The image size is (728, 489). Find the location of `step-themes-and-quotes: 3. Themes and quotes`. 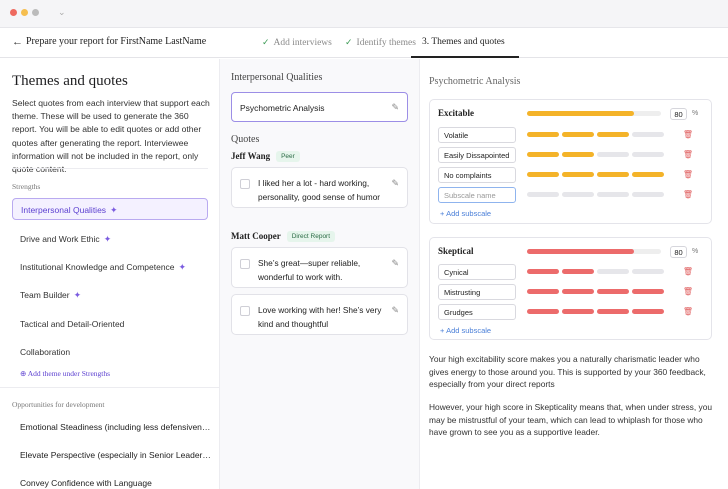

step-themes-and-quotes: 3. Themes and quotes is located at coordinates (463, 42).